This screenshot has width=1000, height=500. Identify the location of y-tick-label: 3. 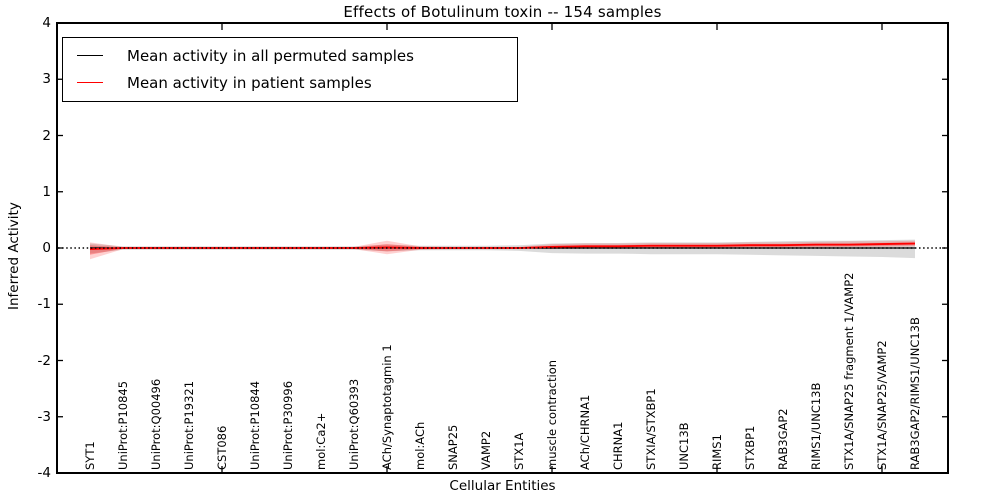
(46, 79).